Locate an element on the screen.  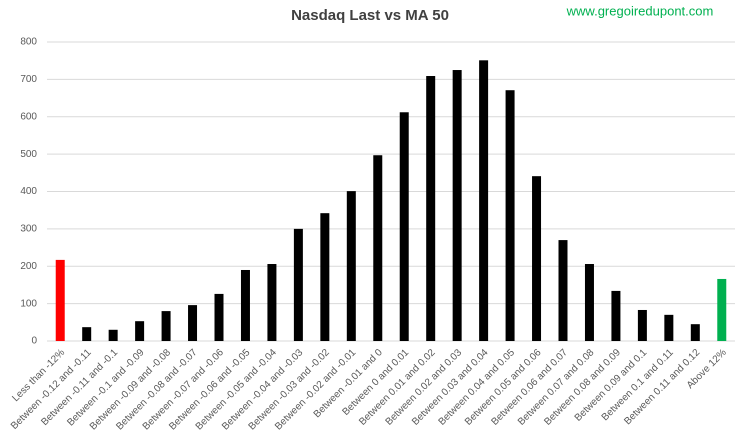
y-tick-label: 600 is located at coordinates (28, 116).